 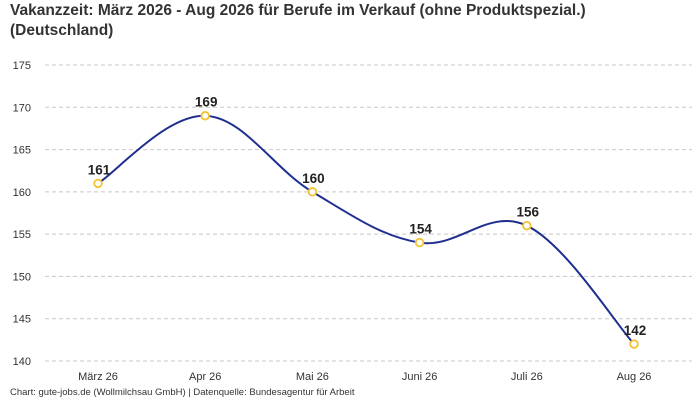 I want to click on data-label: 160, so click(x=313, y=178).